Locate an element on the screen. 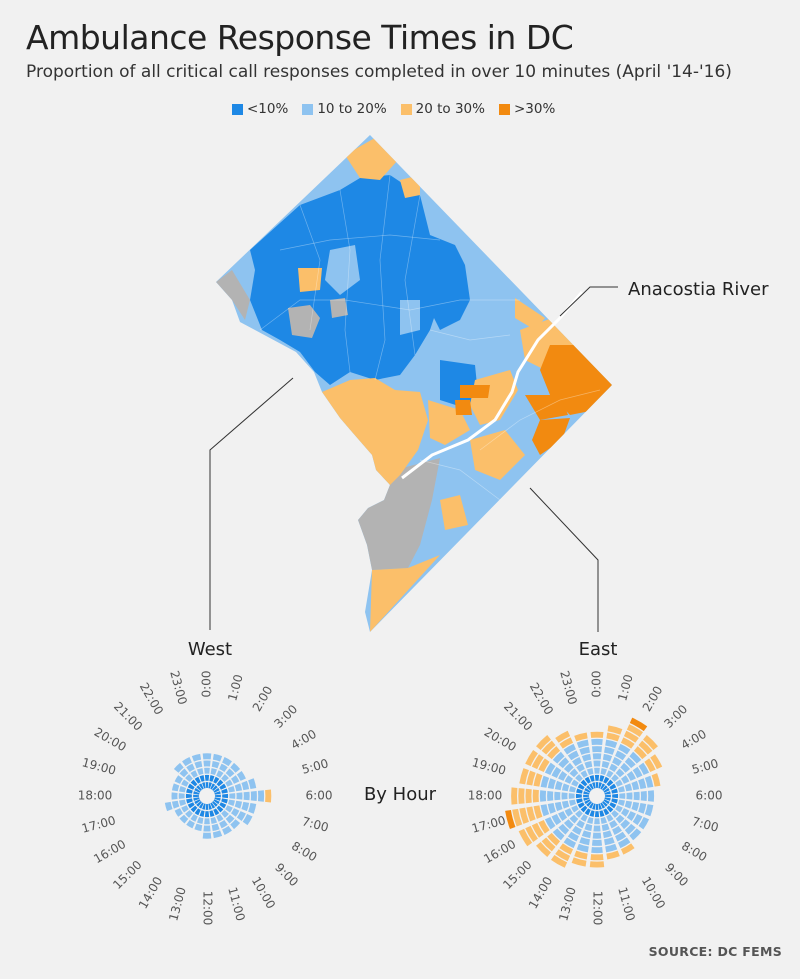 This screenshot has height=979, width=800. east-bar-13:00-seg-4 is located at coordinates (586, 834).